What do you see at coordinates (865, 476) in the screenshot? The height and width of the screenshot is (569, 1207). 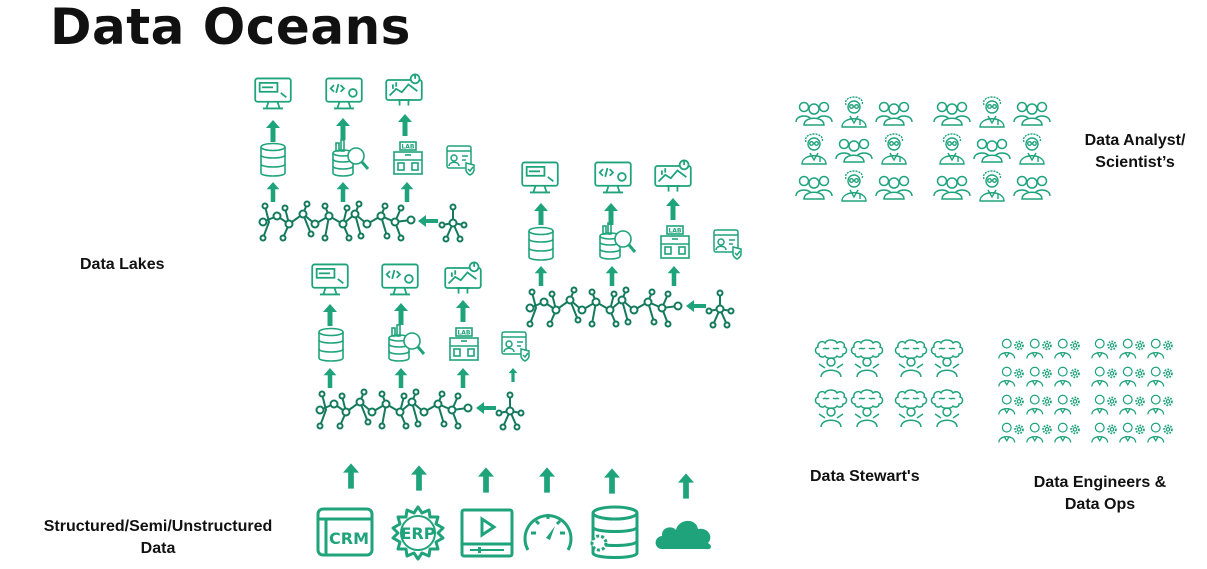 I see `label-data-stewarts: Data Stewart's` at bounding box center [865, 476].